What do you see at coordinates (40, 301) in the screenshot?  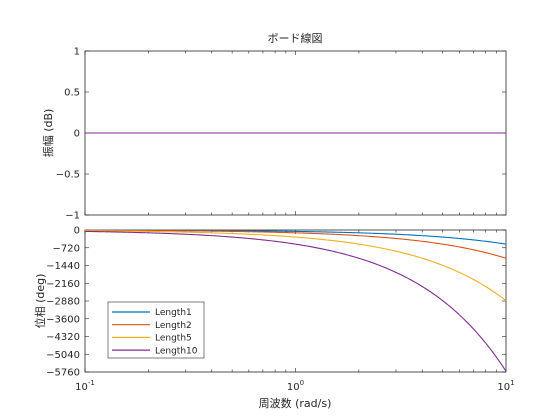 I see `phase-ylabel: 位相 (deg)` at bounding box center [40, 301].